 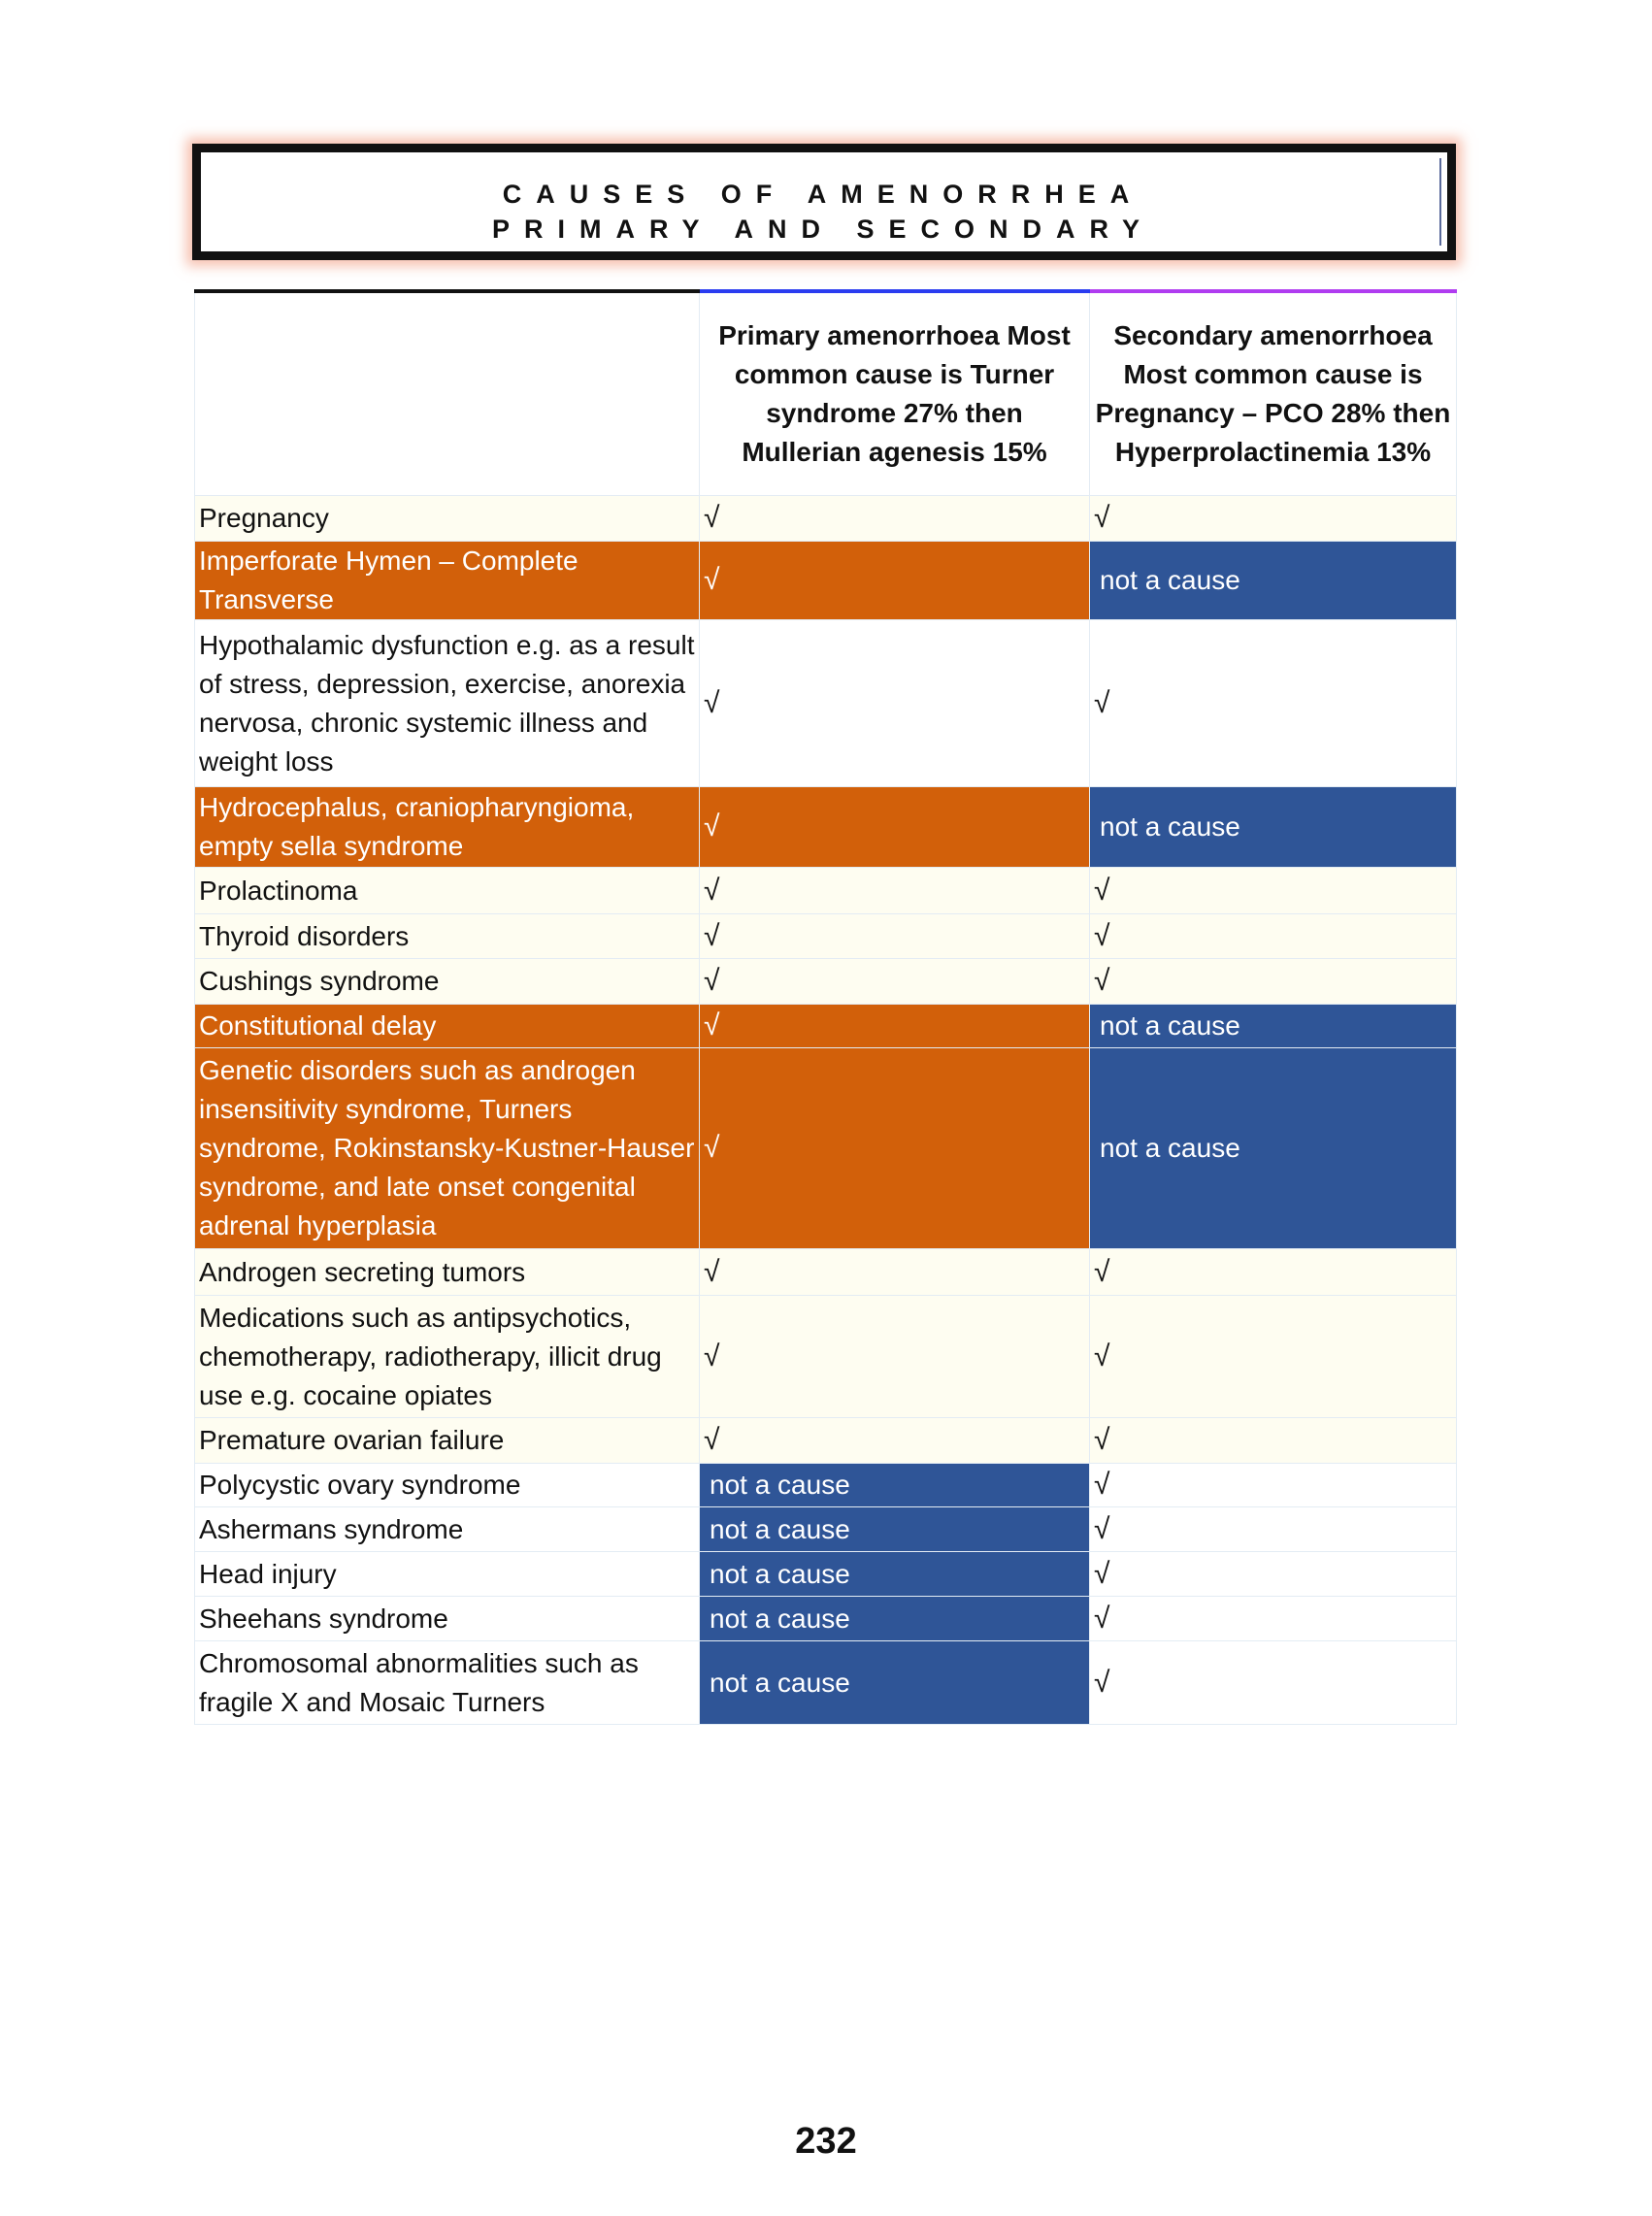 I want to click on title-line-1: CAUSES OF AMENORRHEA, so click(x=823, y=195).